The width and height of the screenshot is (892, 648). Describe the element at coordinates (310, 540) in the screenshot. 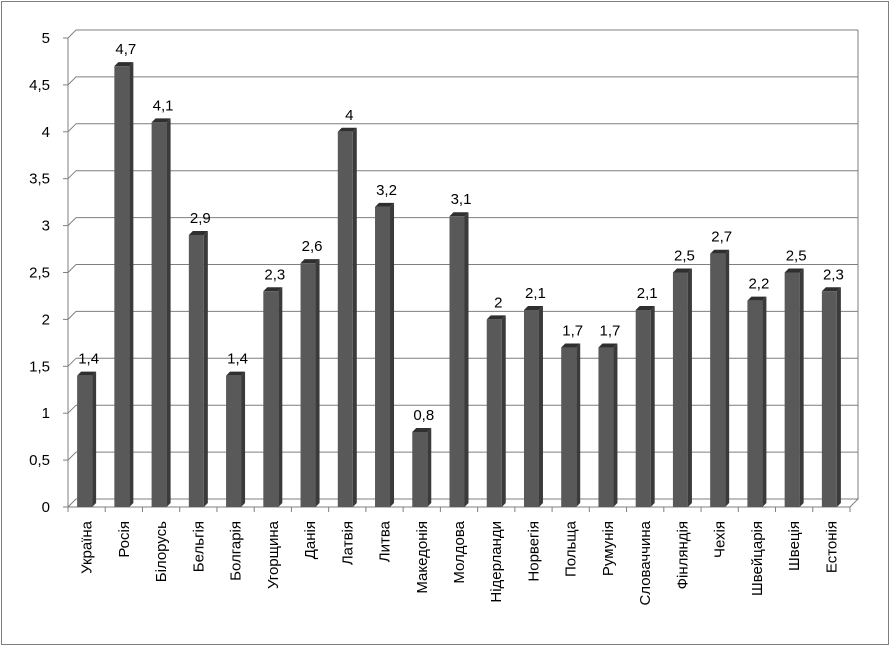

I see `x-tick-label: Данія` at that location.